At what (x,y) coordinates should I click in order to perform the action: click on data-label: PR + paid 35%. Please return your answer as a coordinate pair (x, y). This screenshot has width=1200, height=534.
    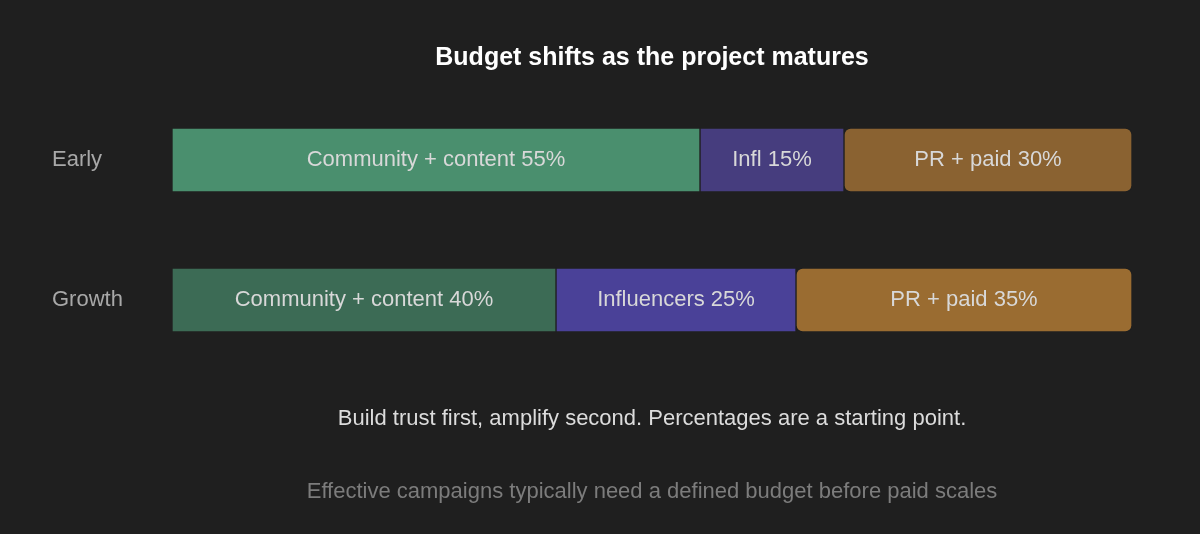
    Looking at the image, I should click on (964, 299).